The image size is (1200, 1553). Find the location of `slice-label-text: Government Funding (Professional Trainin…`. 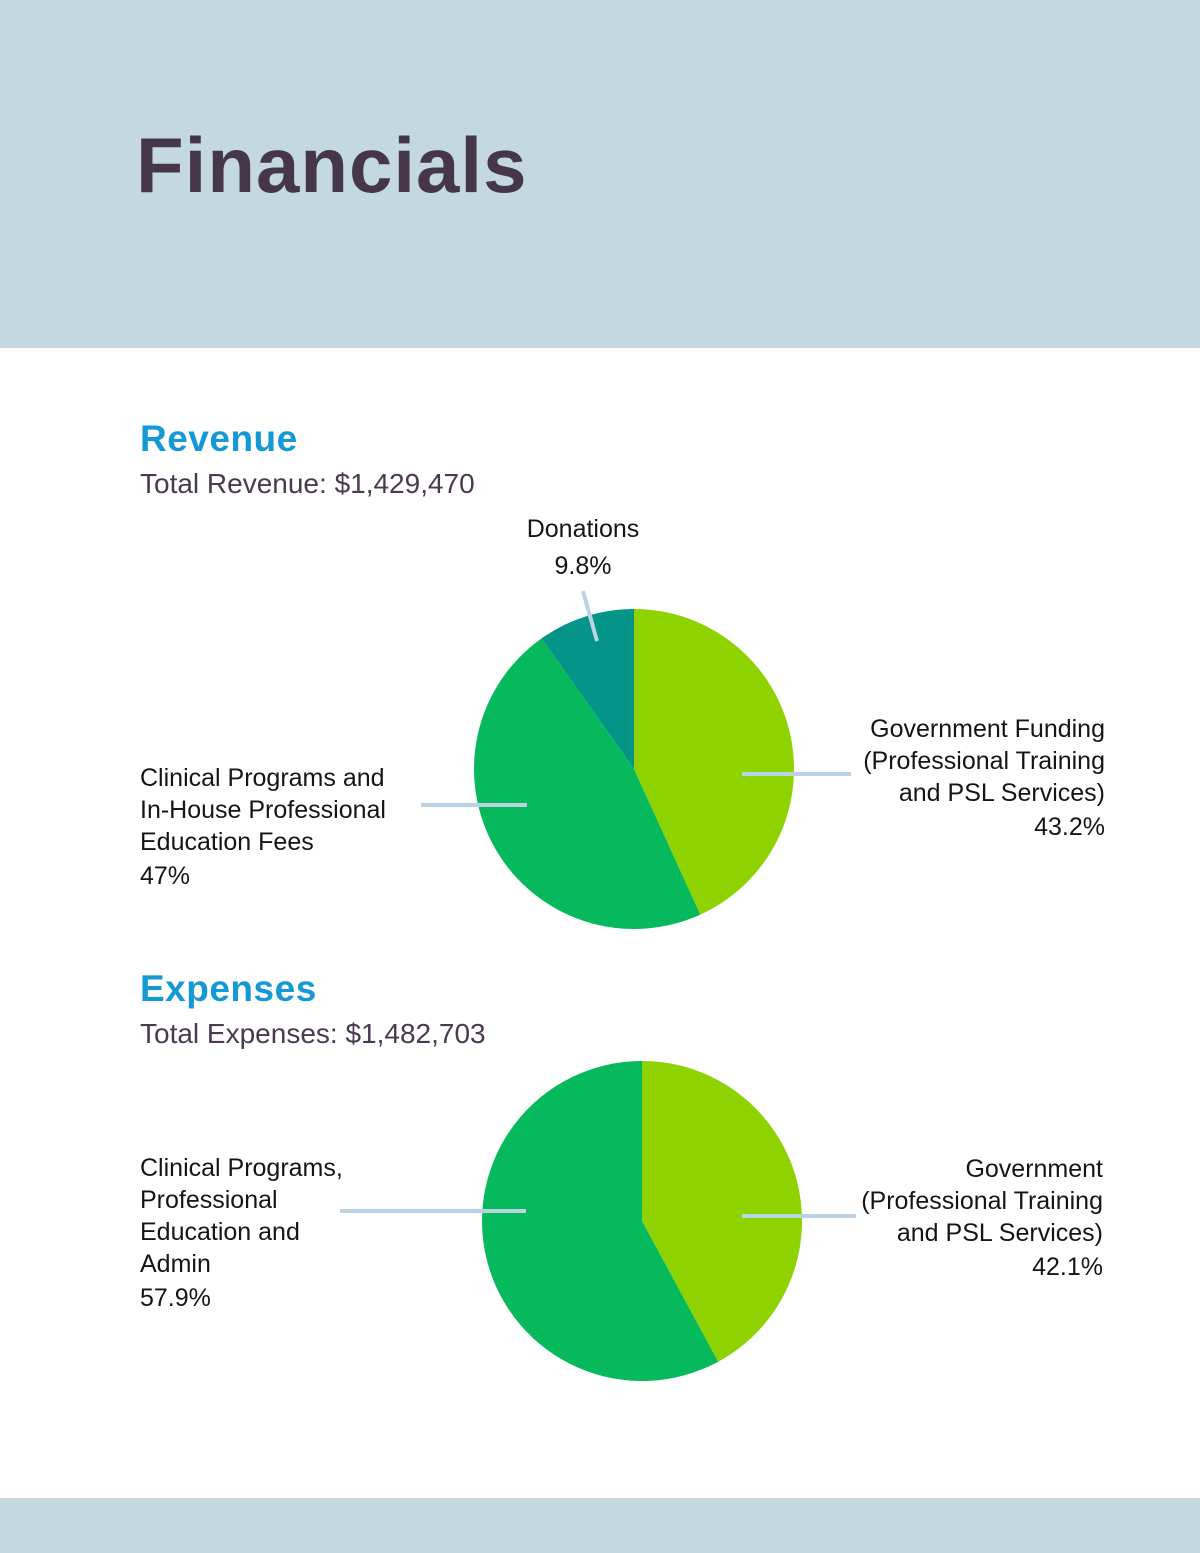

slice-label-text: Government Funding (Professional Trainin… is located at coordinates (984, 761).